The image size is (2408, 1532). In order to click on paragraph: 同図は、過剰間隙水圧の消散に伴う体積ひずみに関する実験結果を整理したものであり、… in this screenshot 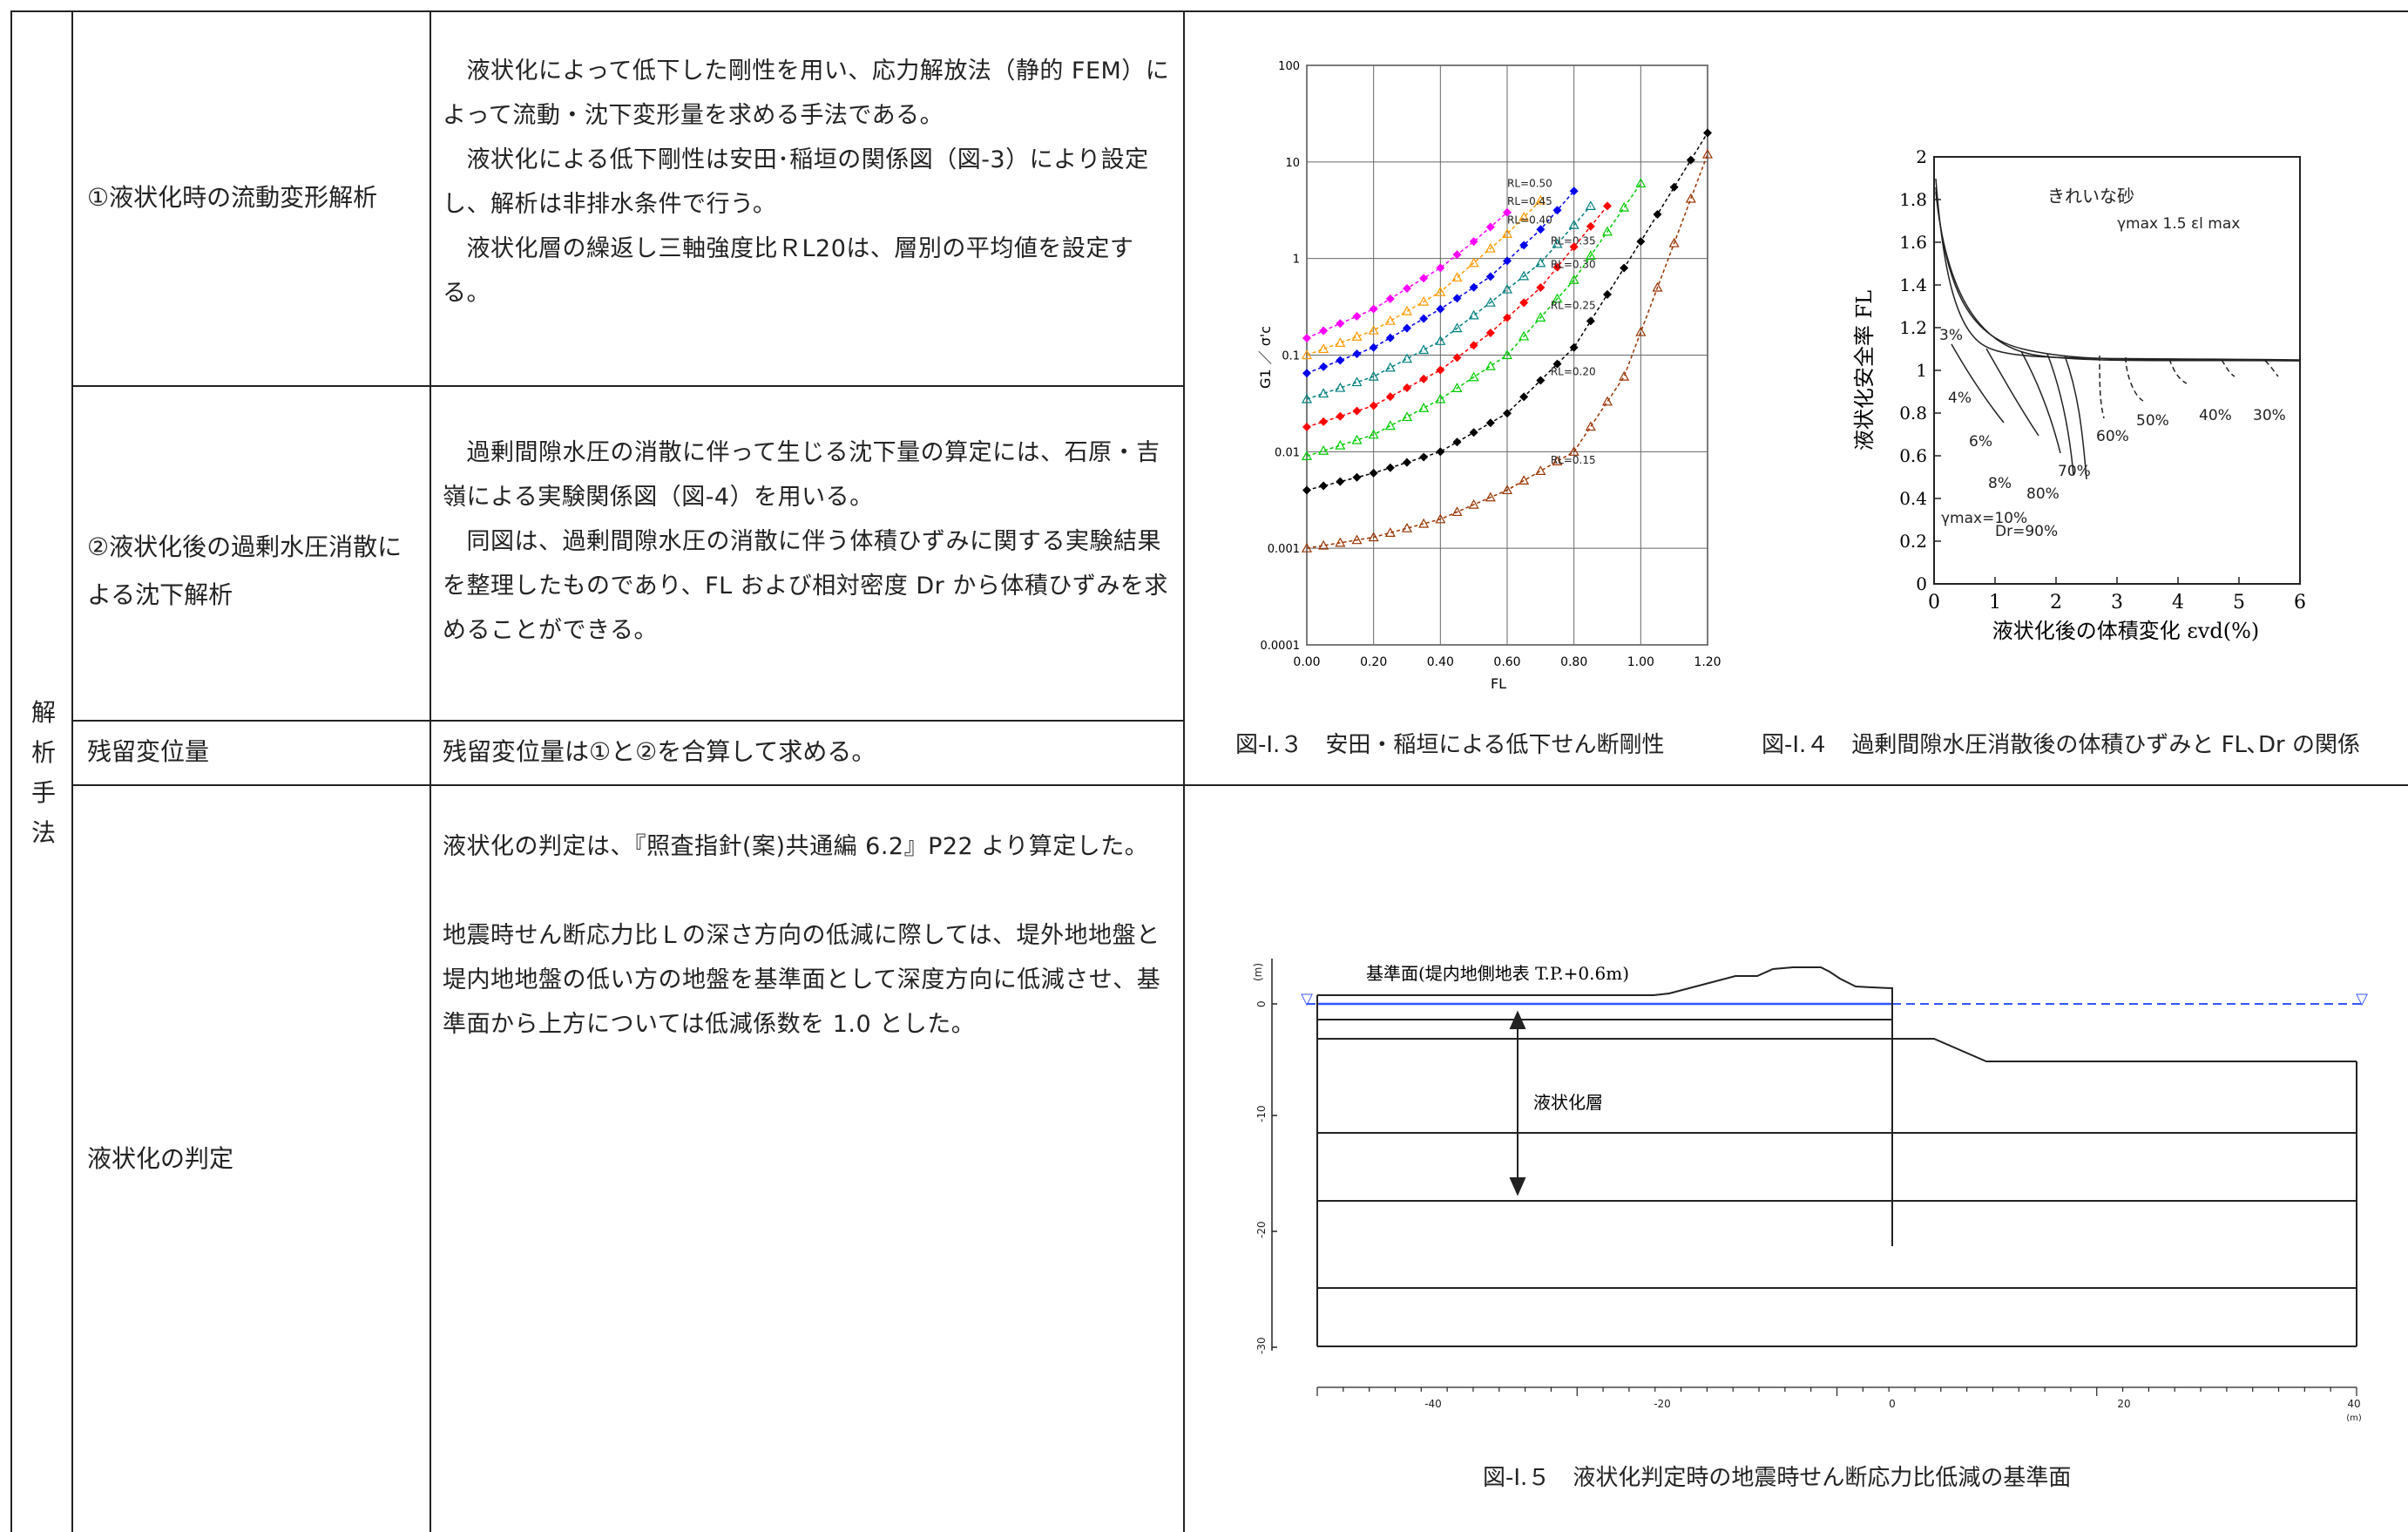, I will do `click(805, 586)`.